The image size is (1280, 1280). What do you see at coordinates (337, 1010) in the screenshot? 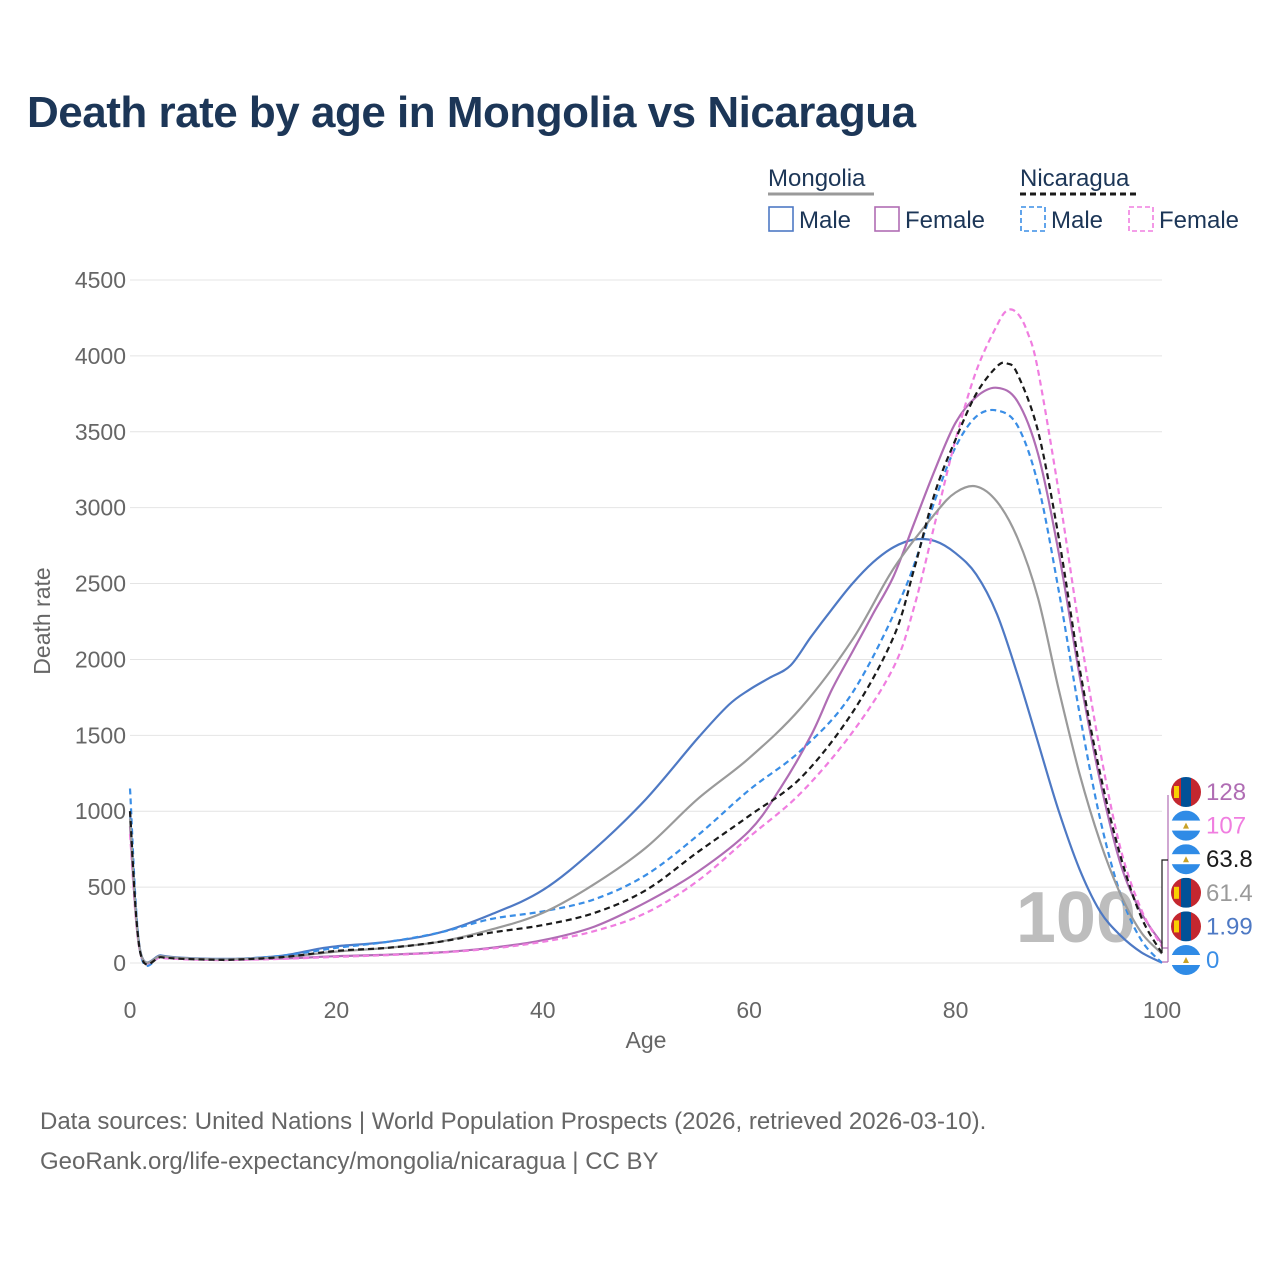
I see `x-tick-label: 20` at bounding box center [337, 1010].